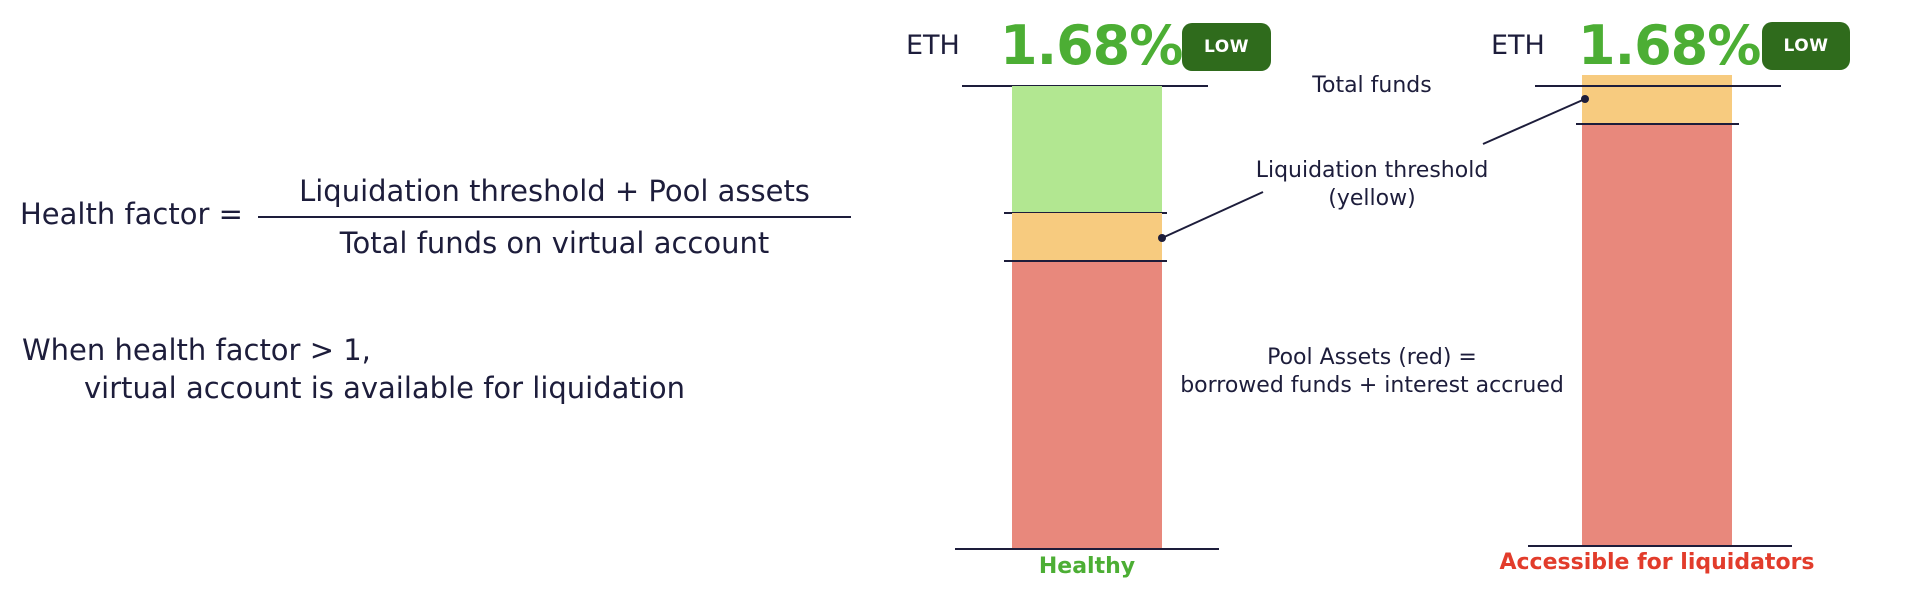 This screenshot has width=1920, height=600. Describe the element at coordinates (1087, 236) in the screenshot. I see `healthy-threshold-segment` at that location.